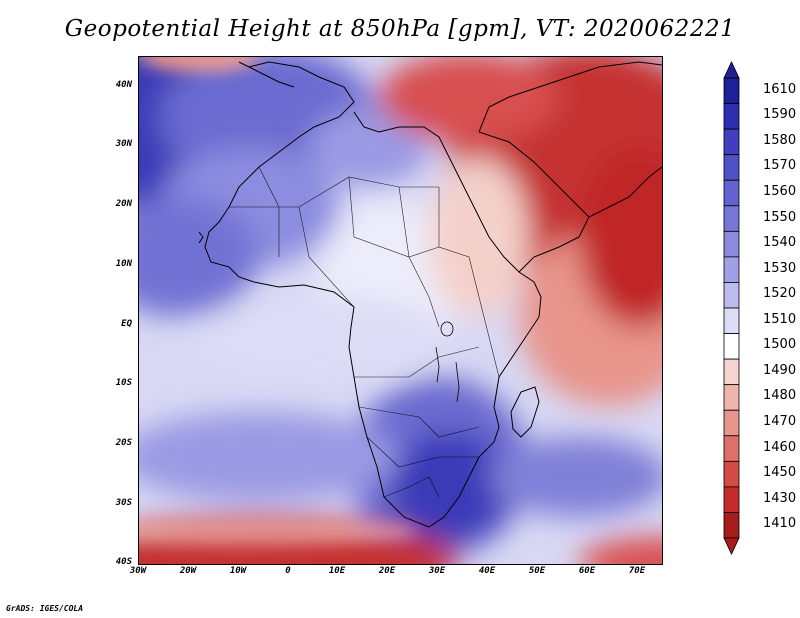 The height and width of the screenshot is (618, 800). Describe the element at coordinates (123, 443) in the screenshot. I see `lat-label: 20S` at that location.